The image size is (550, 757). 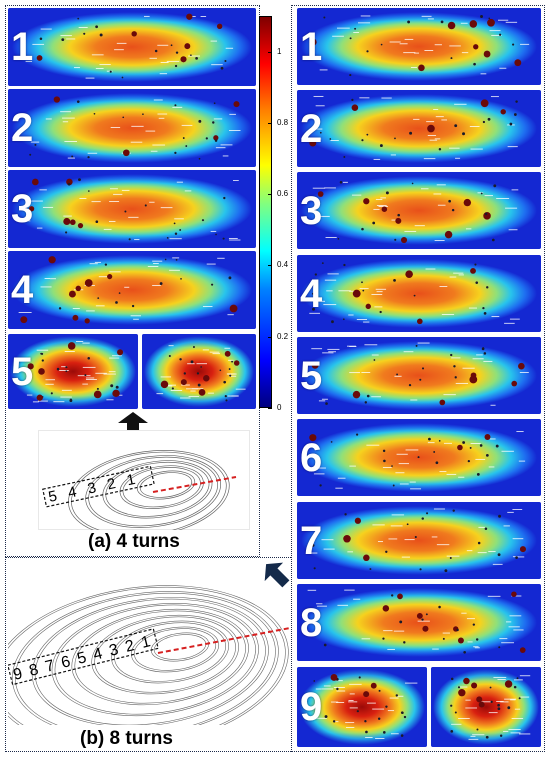 What do you see at coordinates (419, 622) in the screenshot?
I see `heatmap-panel-right-8: 8` at bounding box center [419, 622].